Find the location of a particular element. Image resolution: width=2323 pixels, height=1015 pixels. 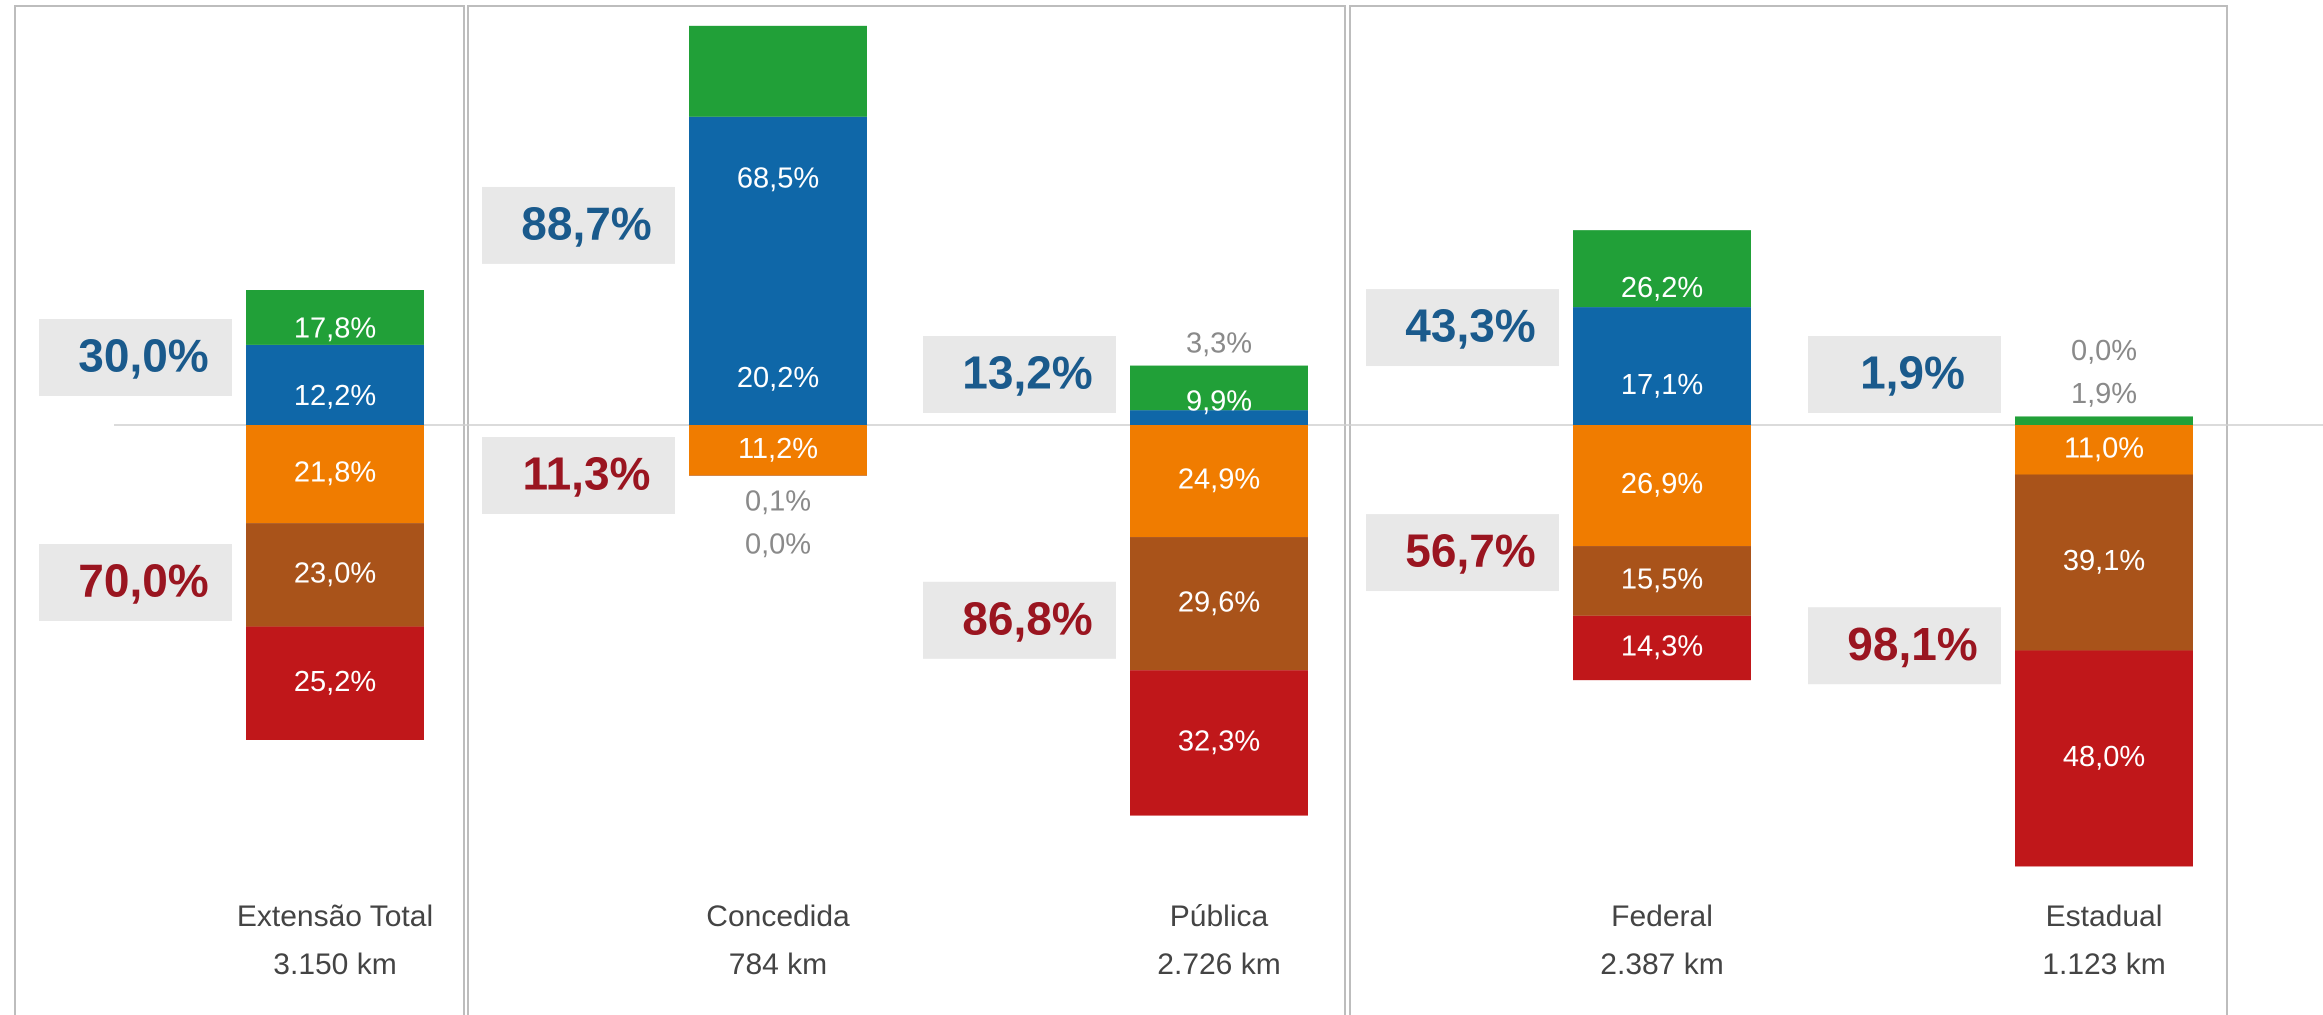

total-label: 13,2% is located at coordinates (1027, 373).